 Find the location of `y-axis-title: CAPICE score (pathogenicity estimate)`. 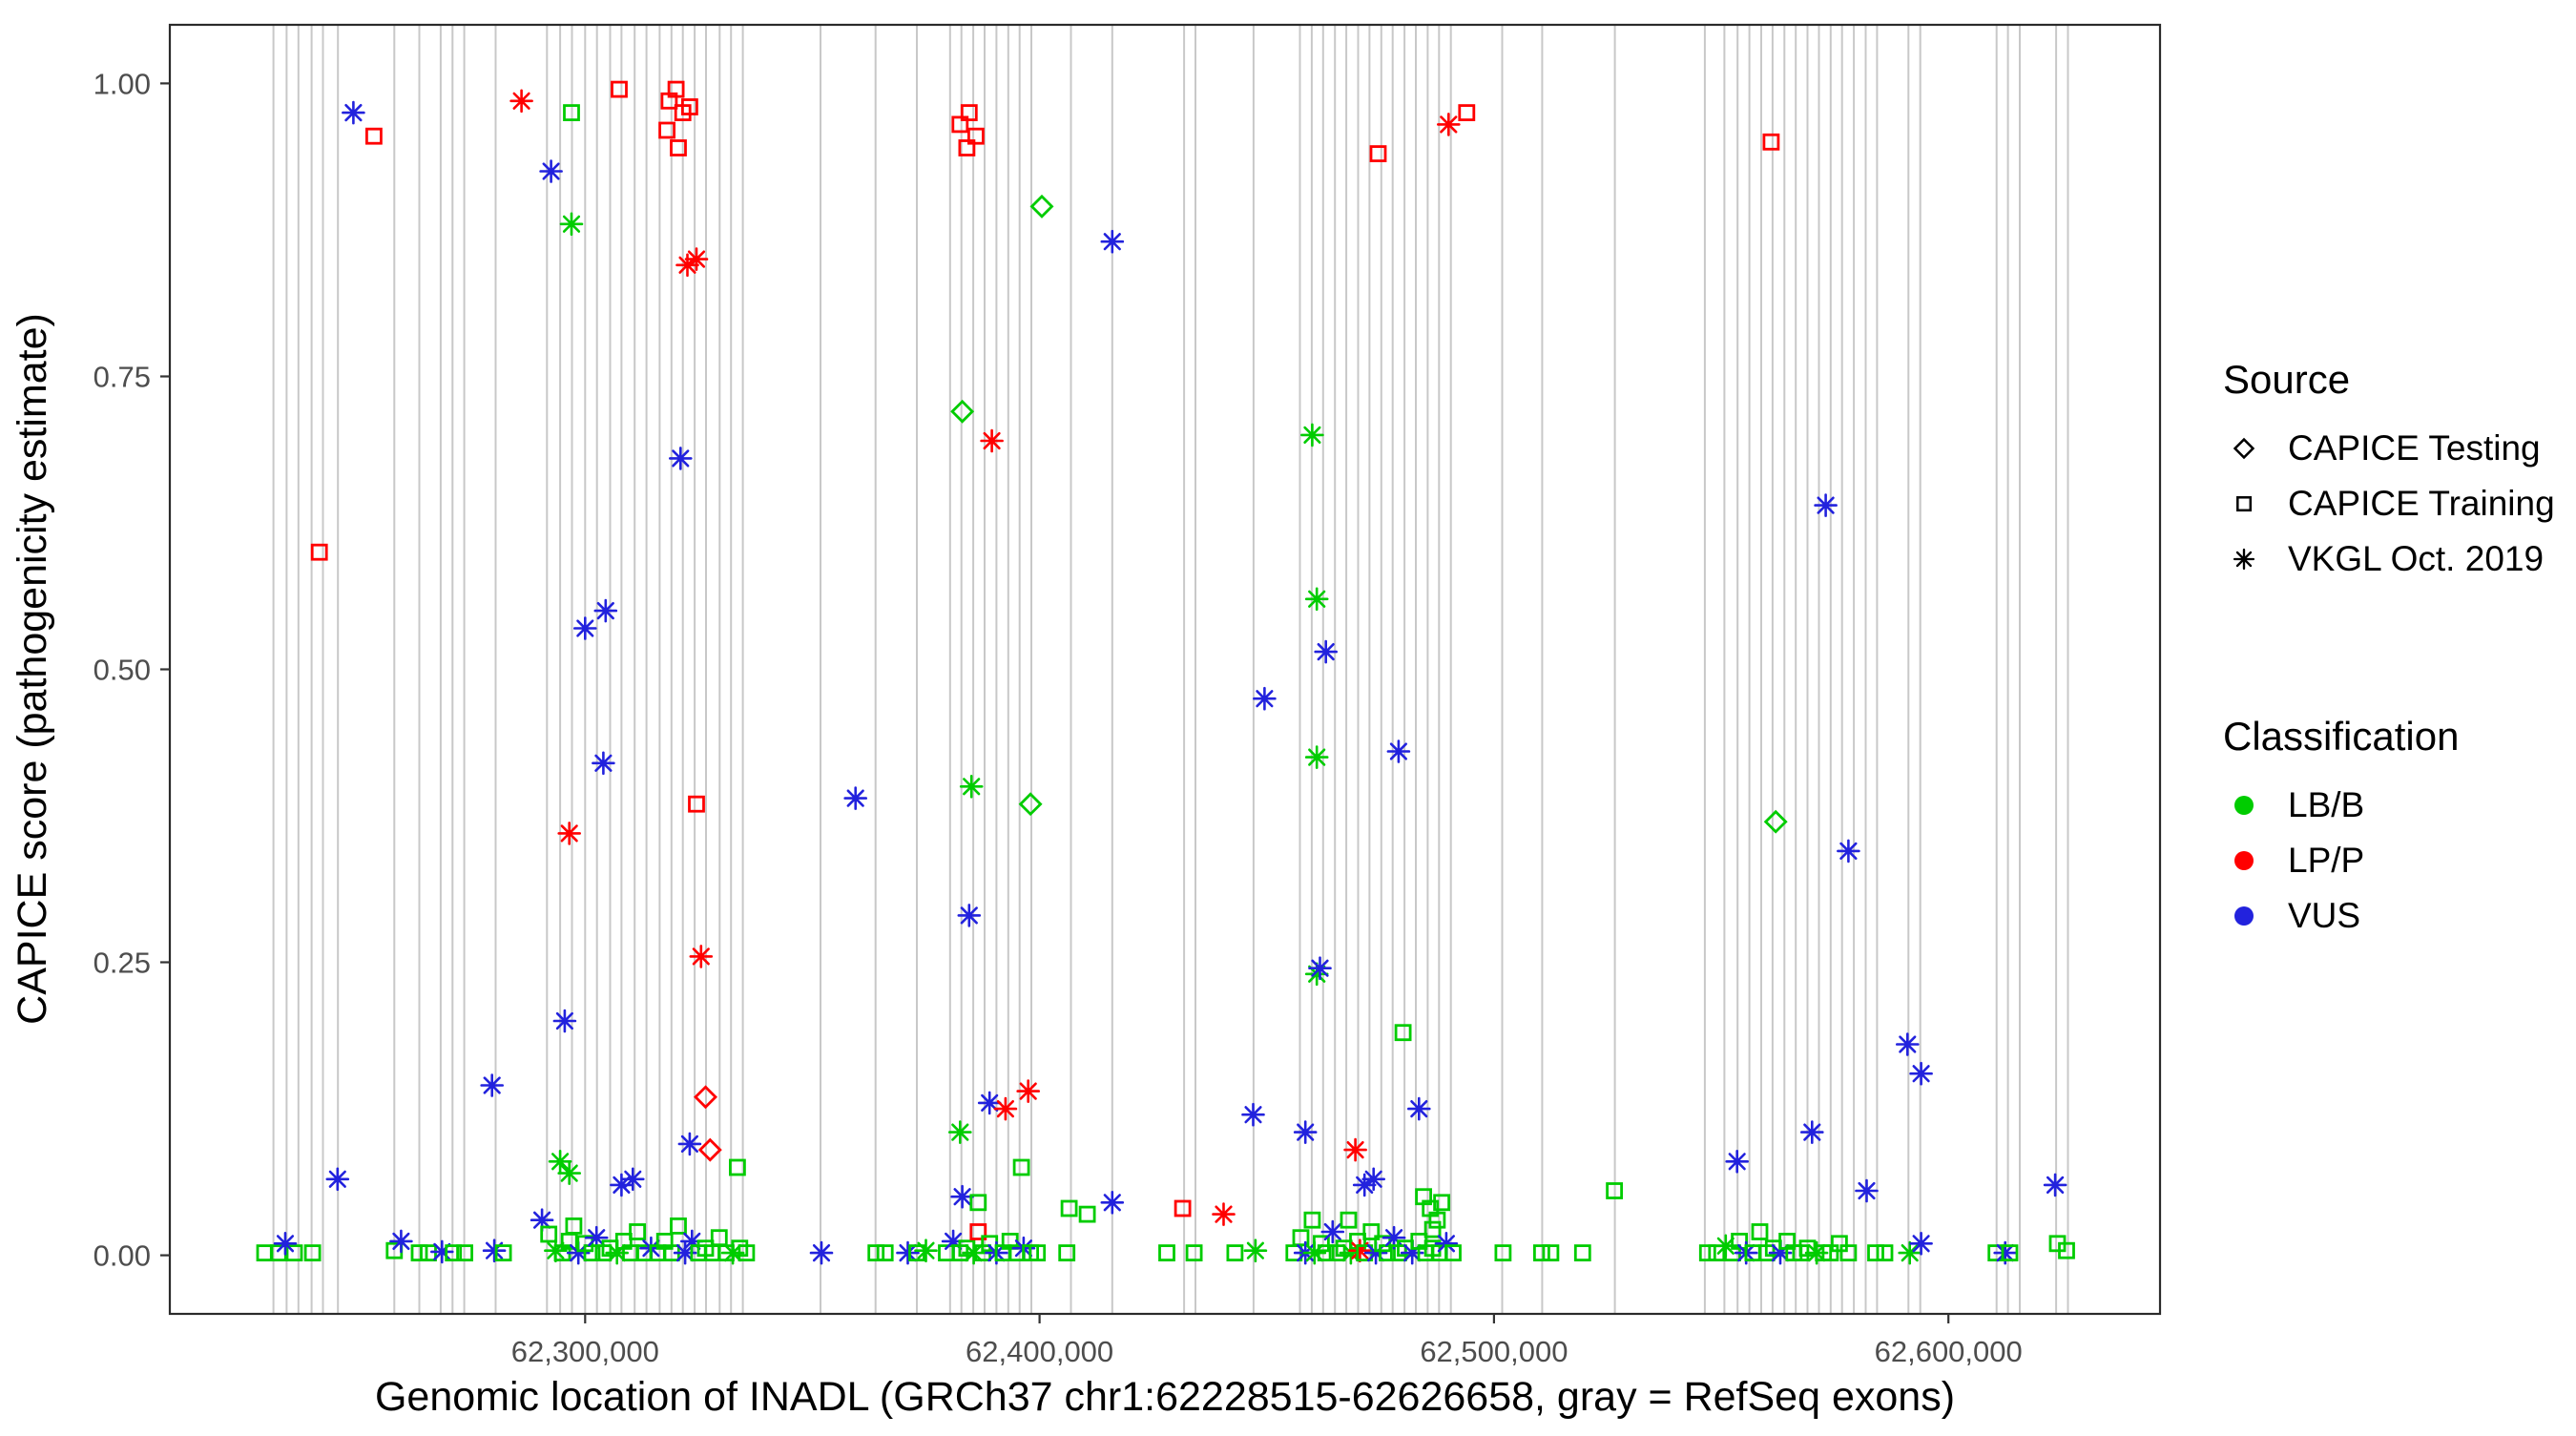

y-axis-title: CAPICE score (pathogenicity estimate) is located at coordinates (32, 669).